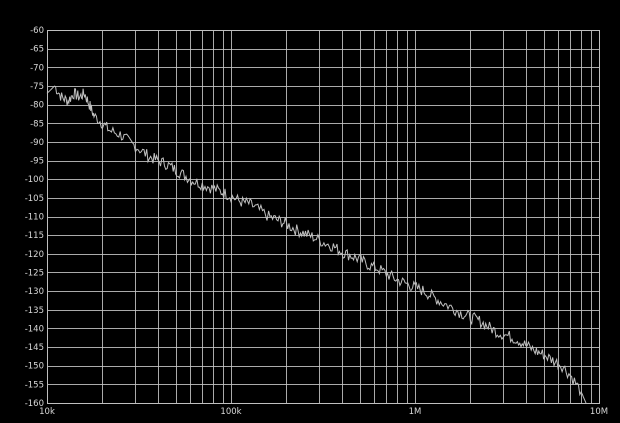 This screenshot has height=423, width=620. What do you see at coordinates (37, 106) in the screenshot?
I see `y-tick-label: -80` at bounding box center [37, 106].